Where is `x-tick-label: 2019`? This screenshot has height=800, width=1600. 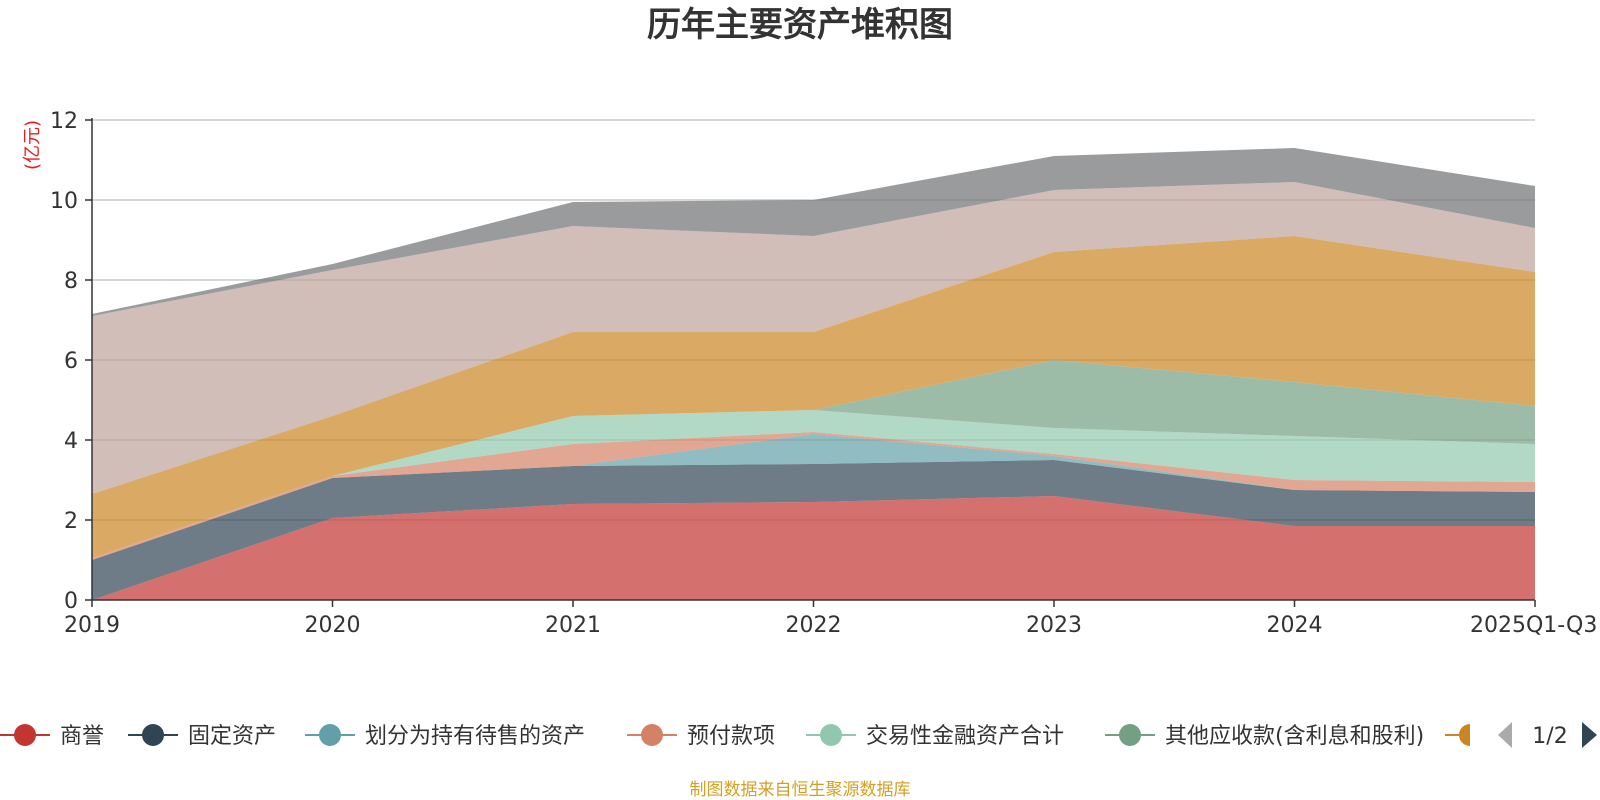 x-tick-label: 2019 is located at coordinates (92, 625).